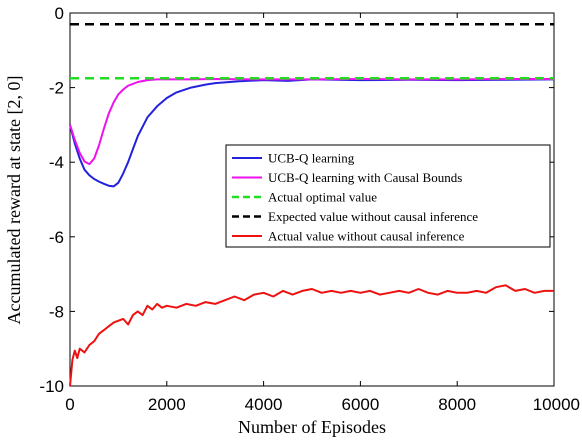 Image resolution: width=582 pixels, height=441 pixels. Describe the element at coordinates (373, 216) in the screenshot. I see `legend-label: Expected value without causal inference` at that location.